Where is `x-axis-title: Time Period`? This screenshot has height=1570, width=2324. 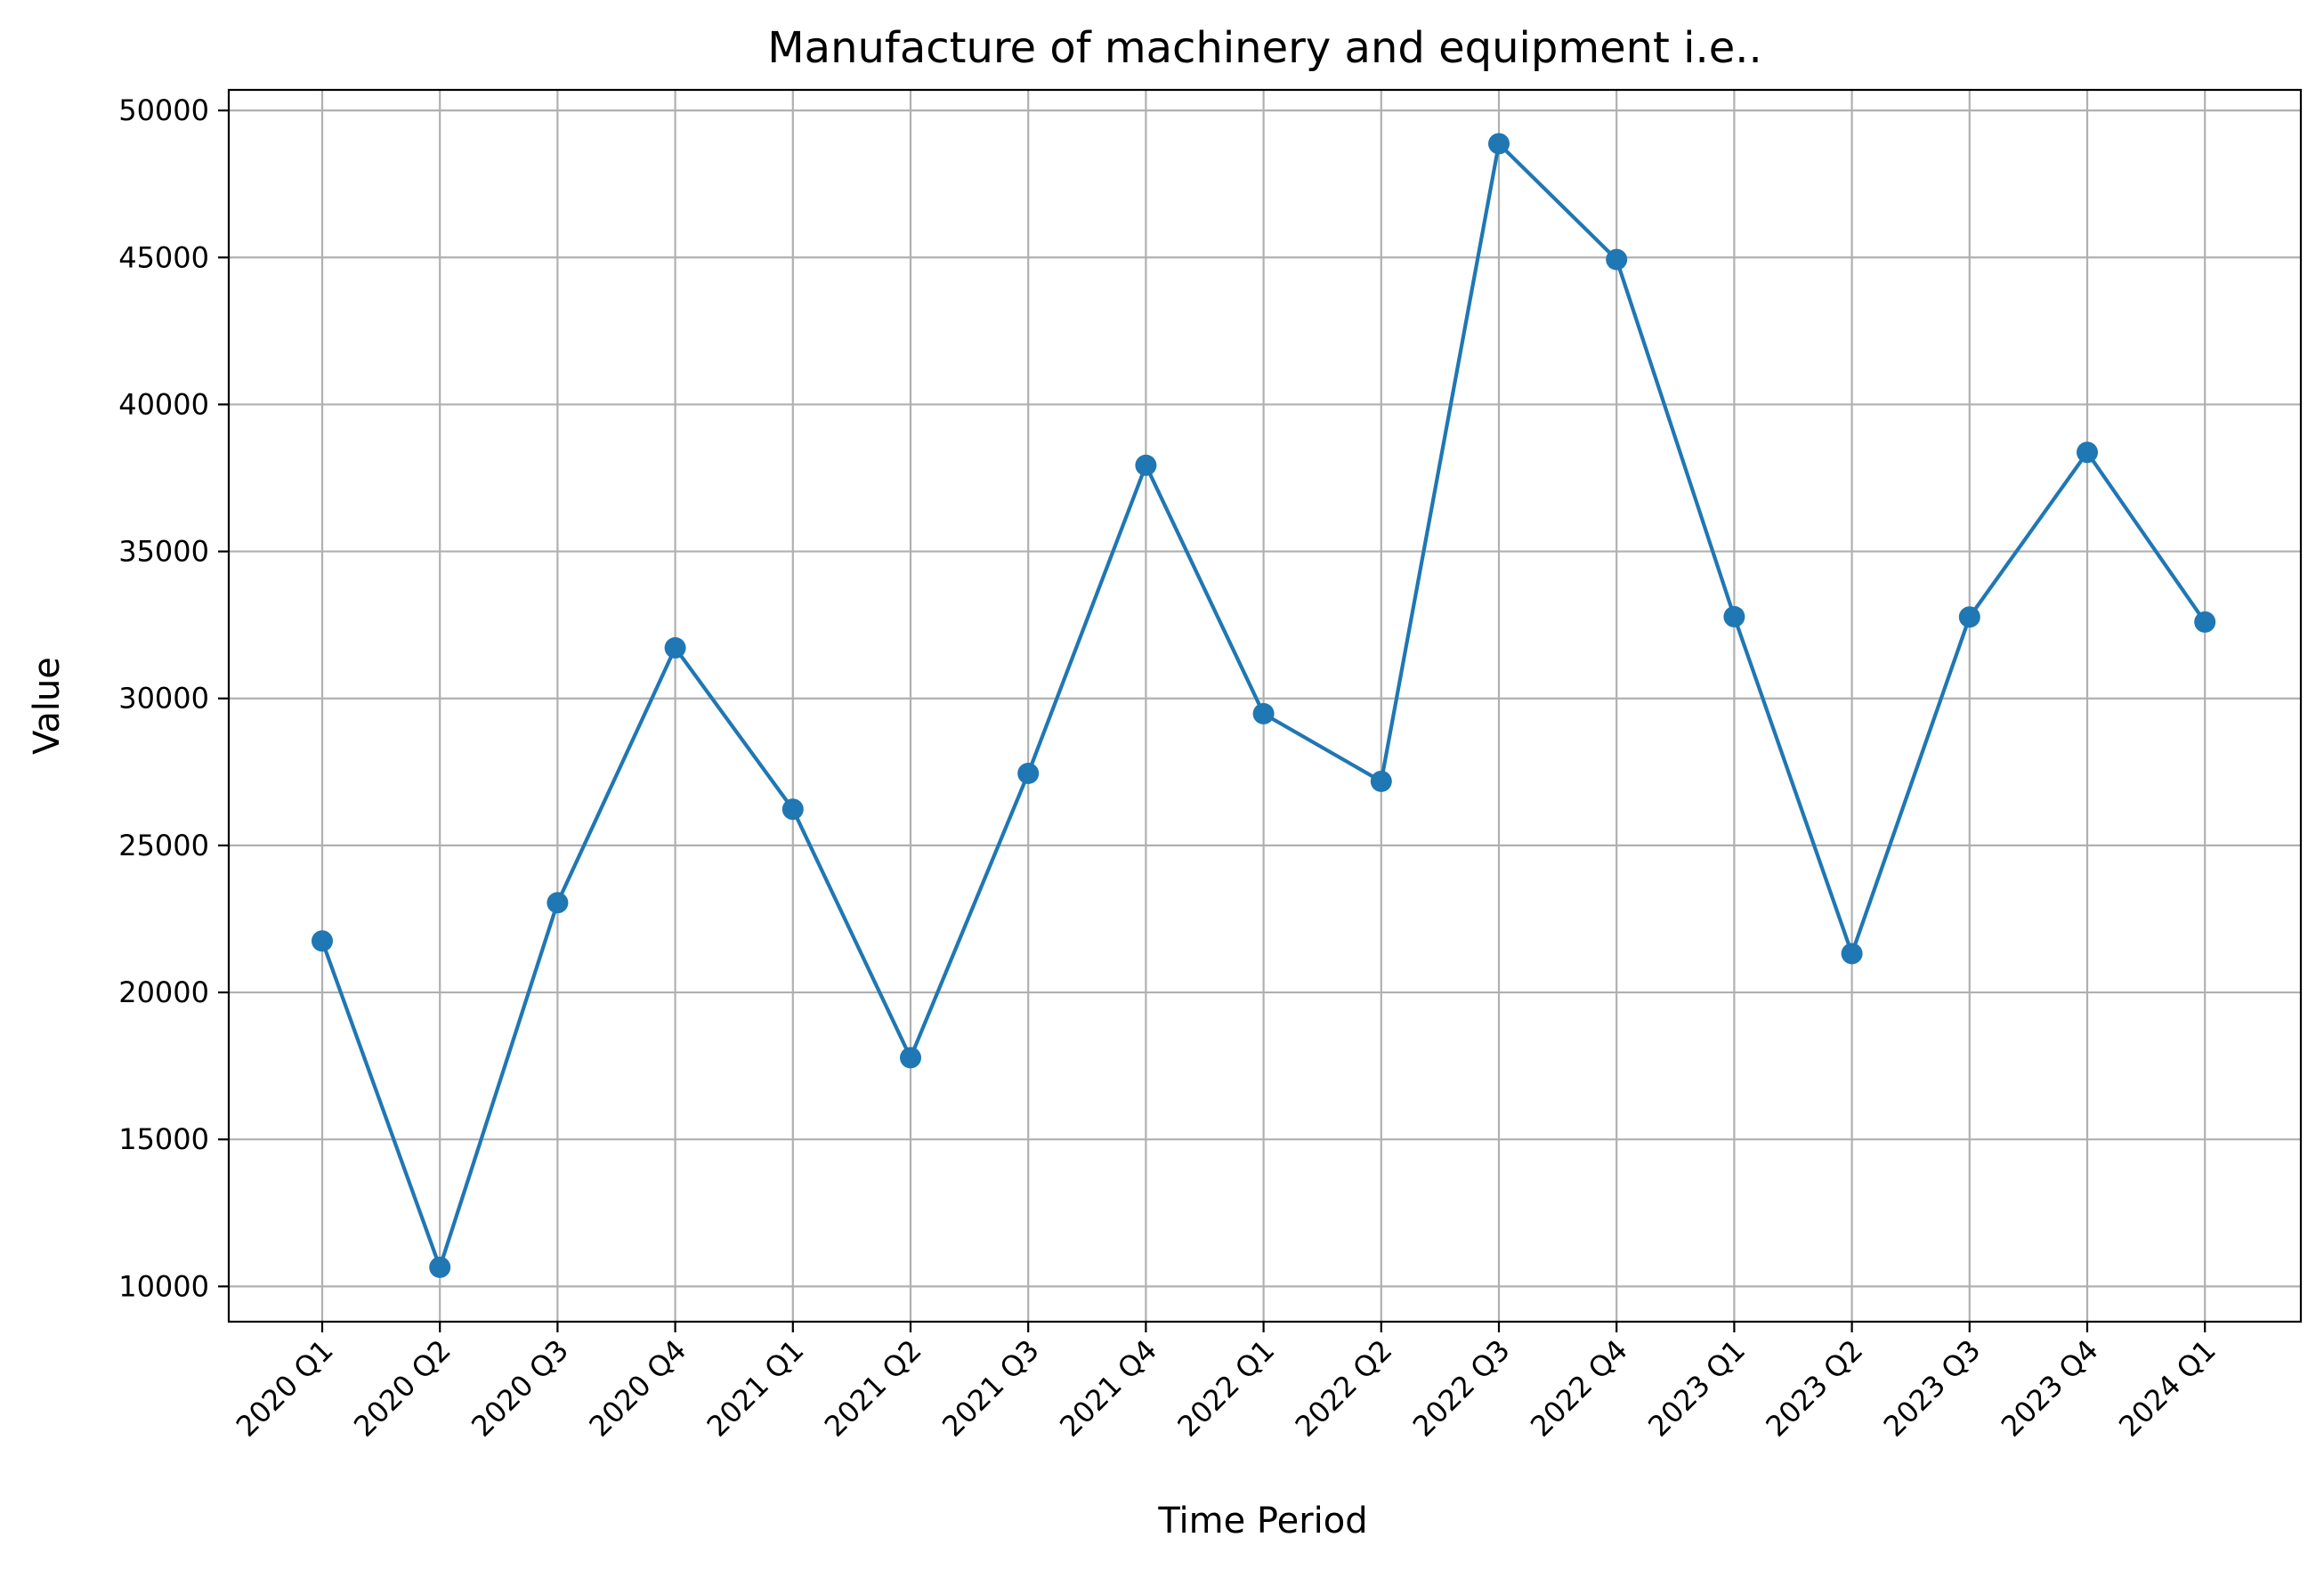 x-axis-title: Time Period is located at coordinates (1262, 1521).